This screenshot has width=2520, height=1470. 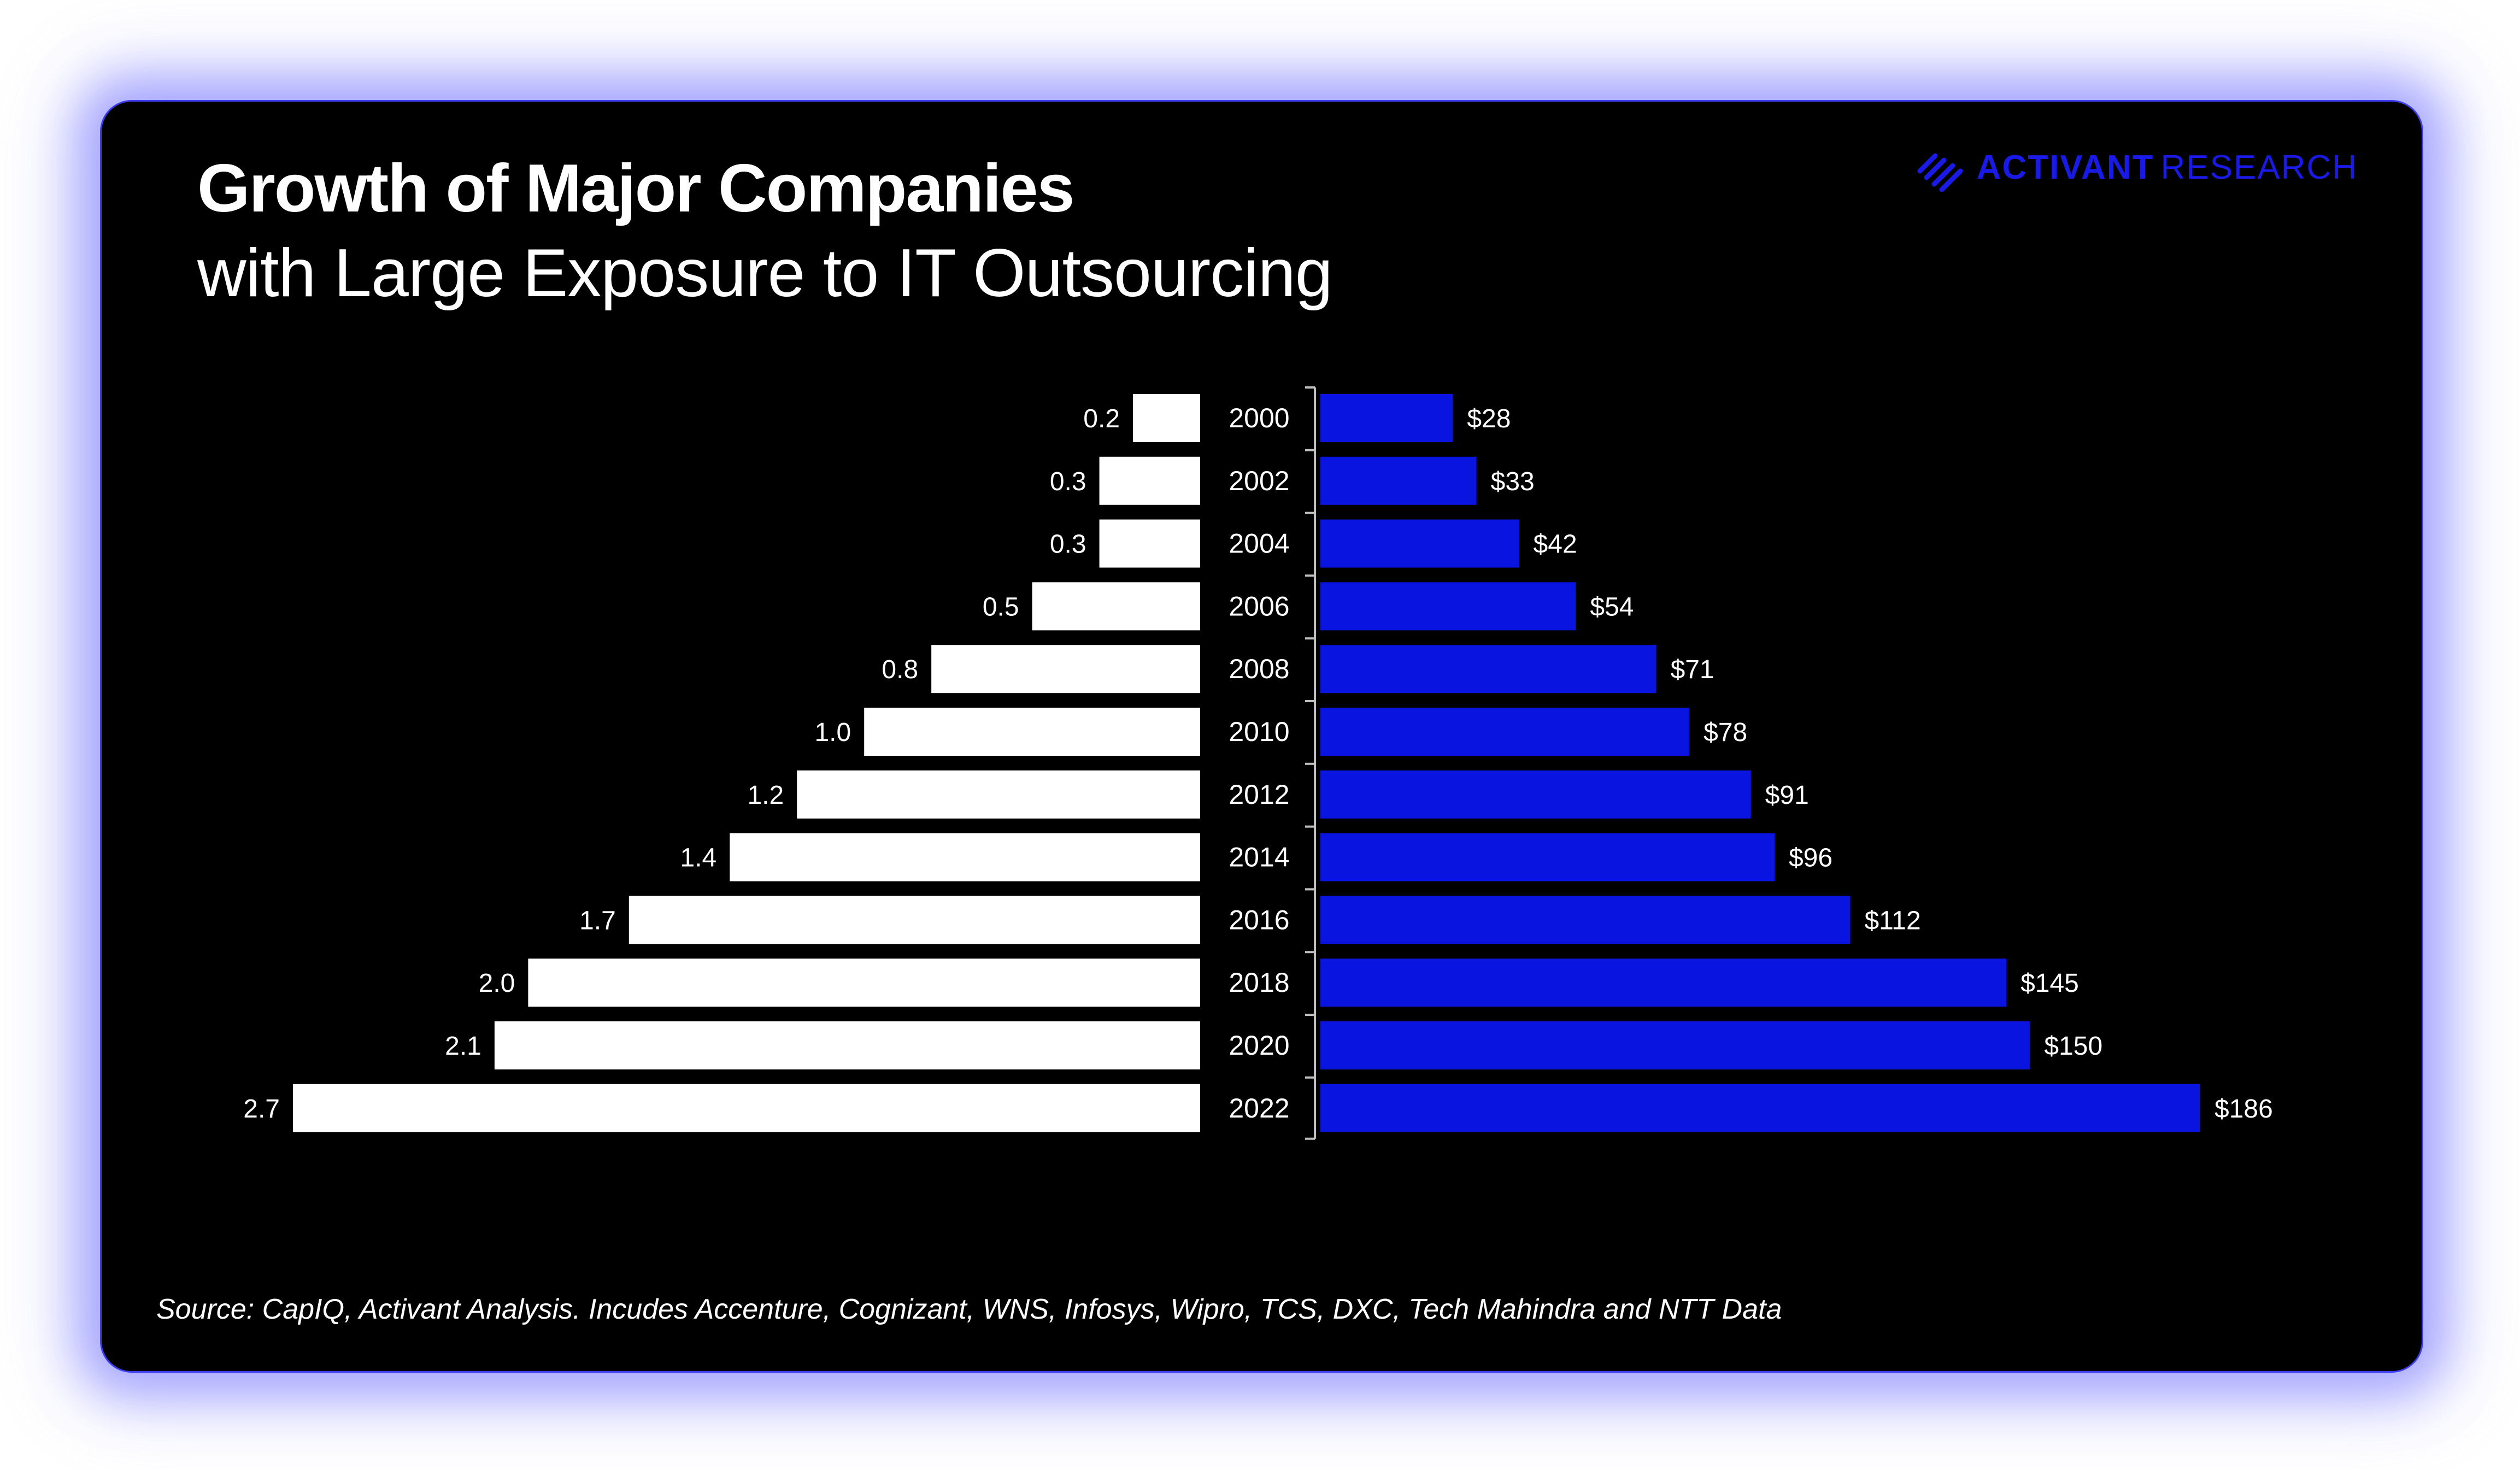 I want to click on year-label: 2006, so click(x=1259, y=606).